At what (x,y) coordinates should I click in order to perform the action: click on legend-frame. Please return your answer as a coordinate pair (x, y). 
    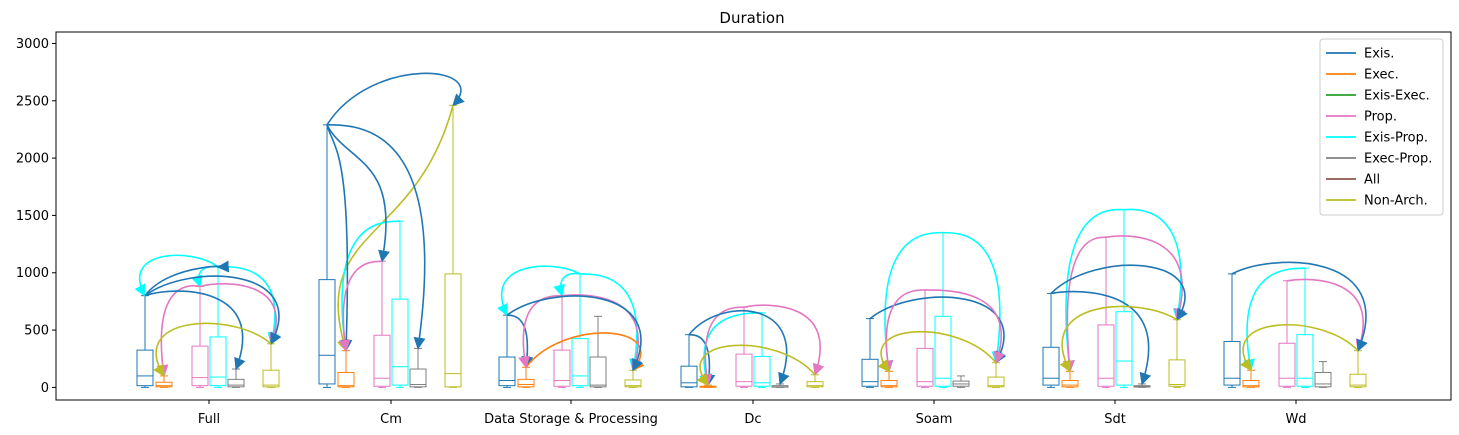
    Looking at the image, I should click on (1381, 127).